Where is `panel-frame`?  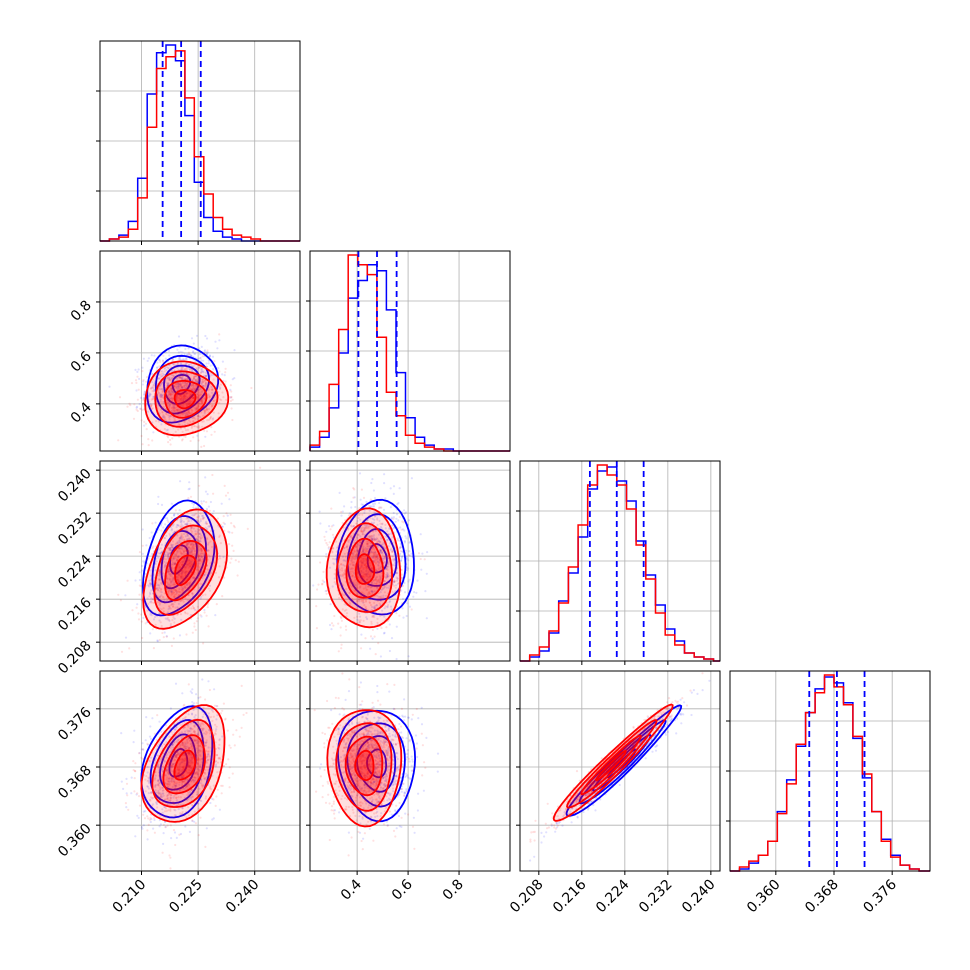
panel-frame is located at coordinates (200, 561).